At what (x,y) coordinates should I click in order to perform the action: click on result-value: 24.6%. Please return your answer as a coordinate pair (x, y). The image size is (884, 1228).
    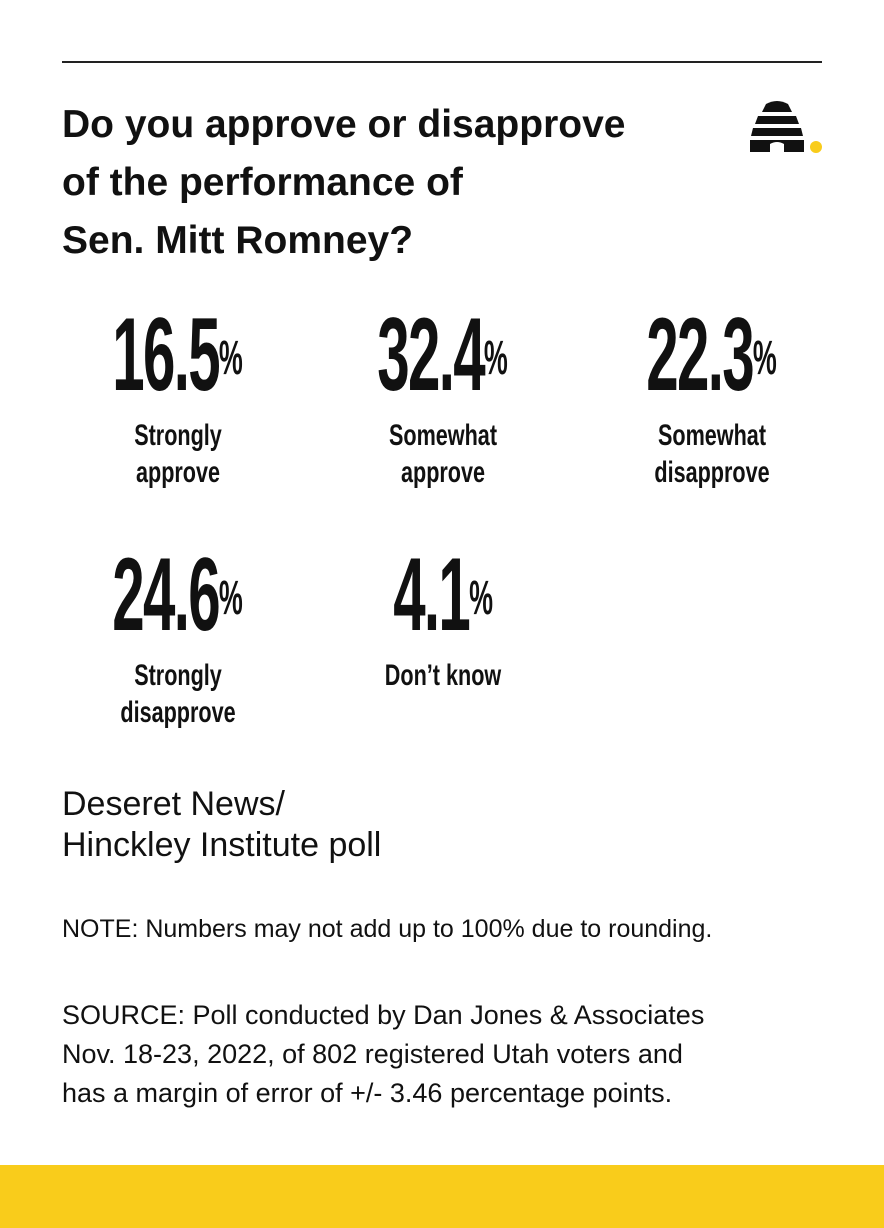
    Looking at the image, I should click on (178, 595).